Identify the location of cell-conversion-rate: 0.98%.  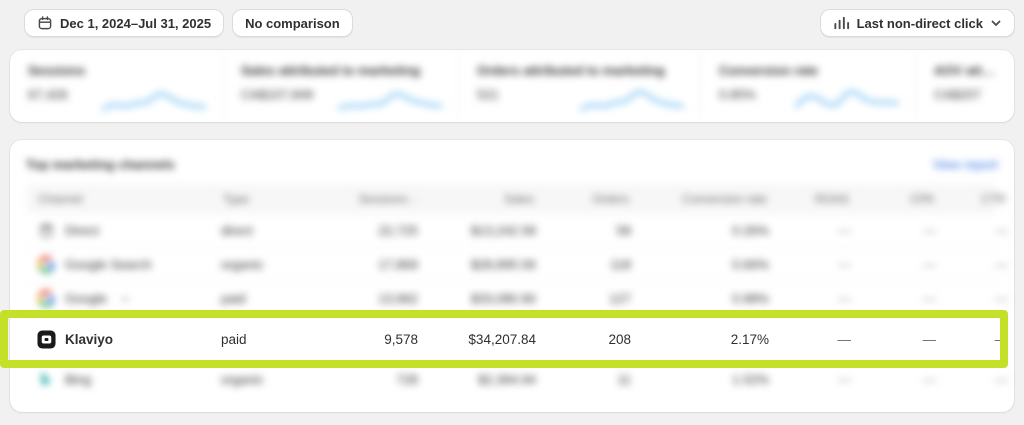
(750, 298).